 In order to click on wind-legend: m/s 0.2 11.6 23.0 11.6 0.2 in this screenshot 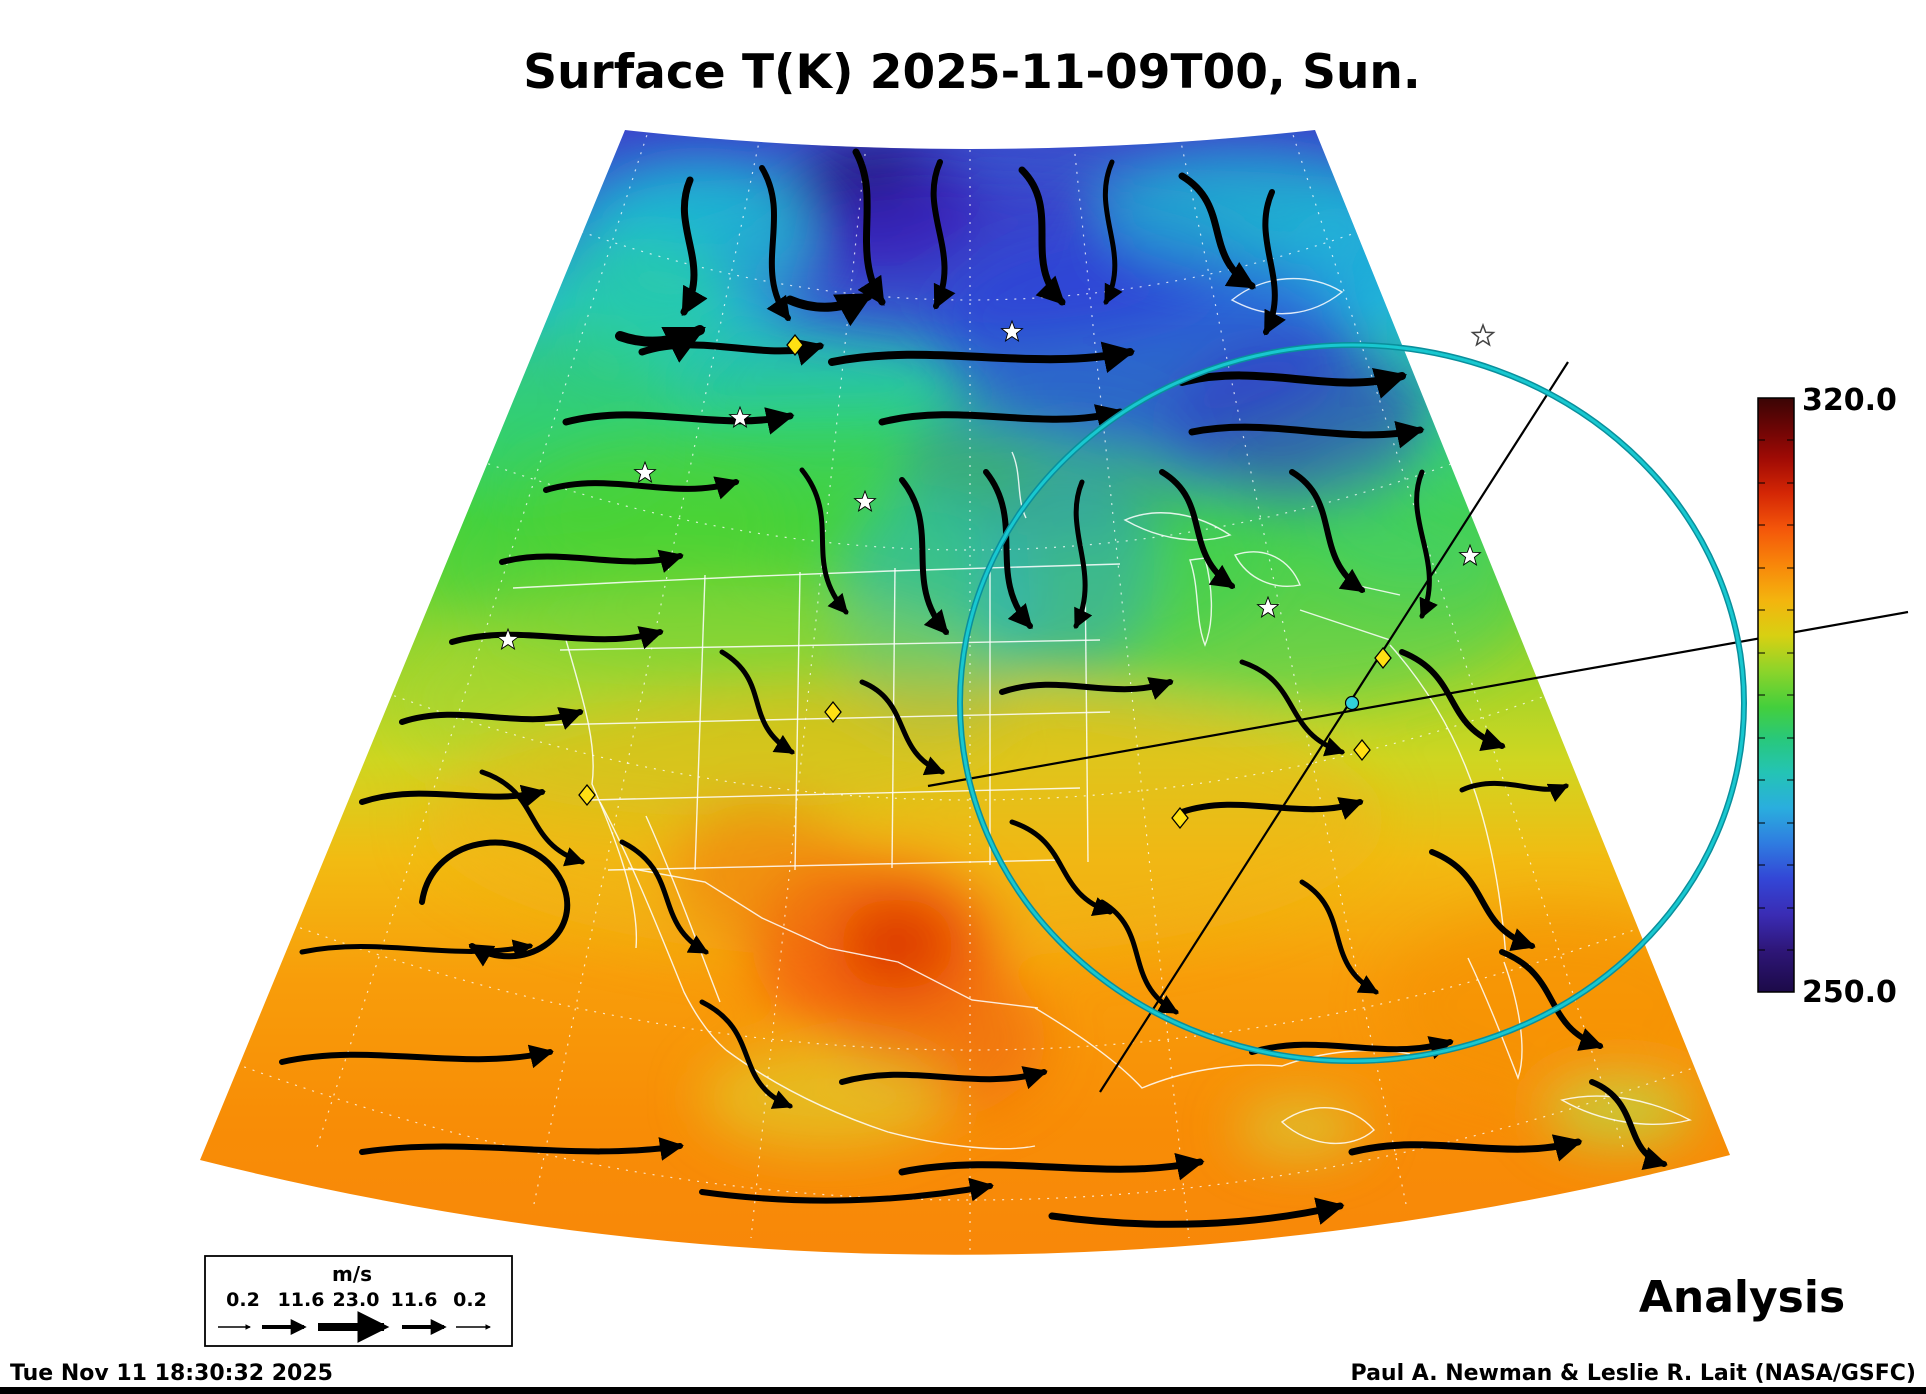, I will do `click(358, 1301)`.